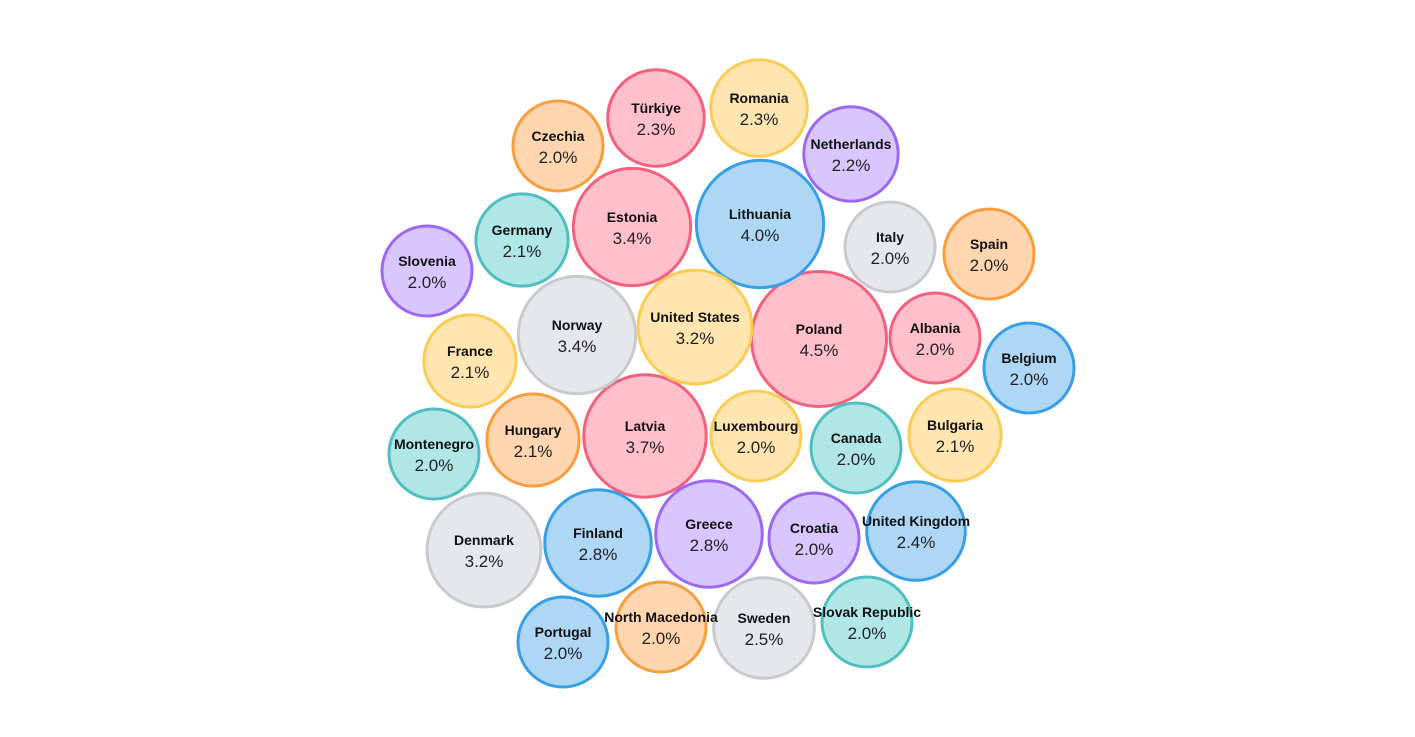 This screenshot has width=1415, height=737. What do you see at coordinates (645, 436) in the screenshot?
I see `bubble-latvia: Latvia 3.7%` at bounding box center [645, 436].